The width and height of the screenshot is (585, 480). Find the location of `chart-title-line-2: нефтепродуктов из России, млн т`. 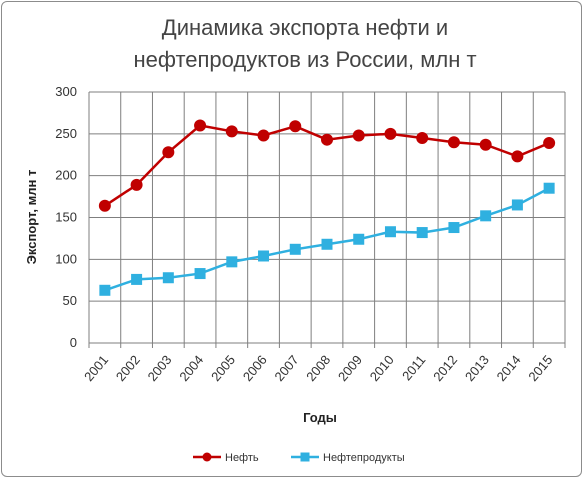

chart-title-line-2: нефтепродуктов из России, млн т is located at coordinates (304, 59).